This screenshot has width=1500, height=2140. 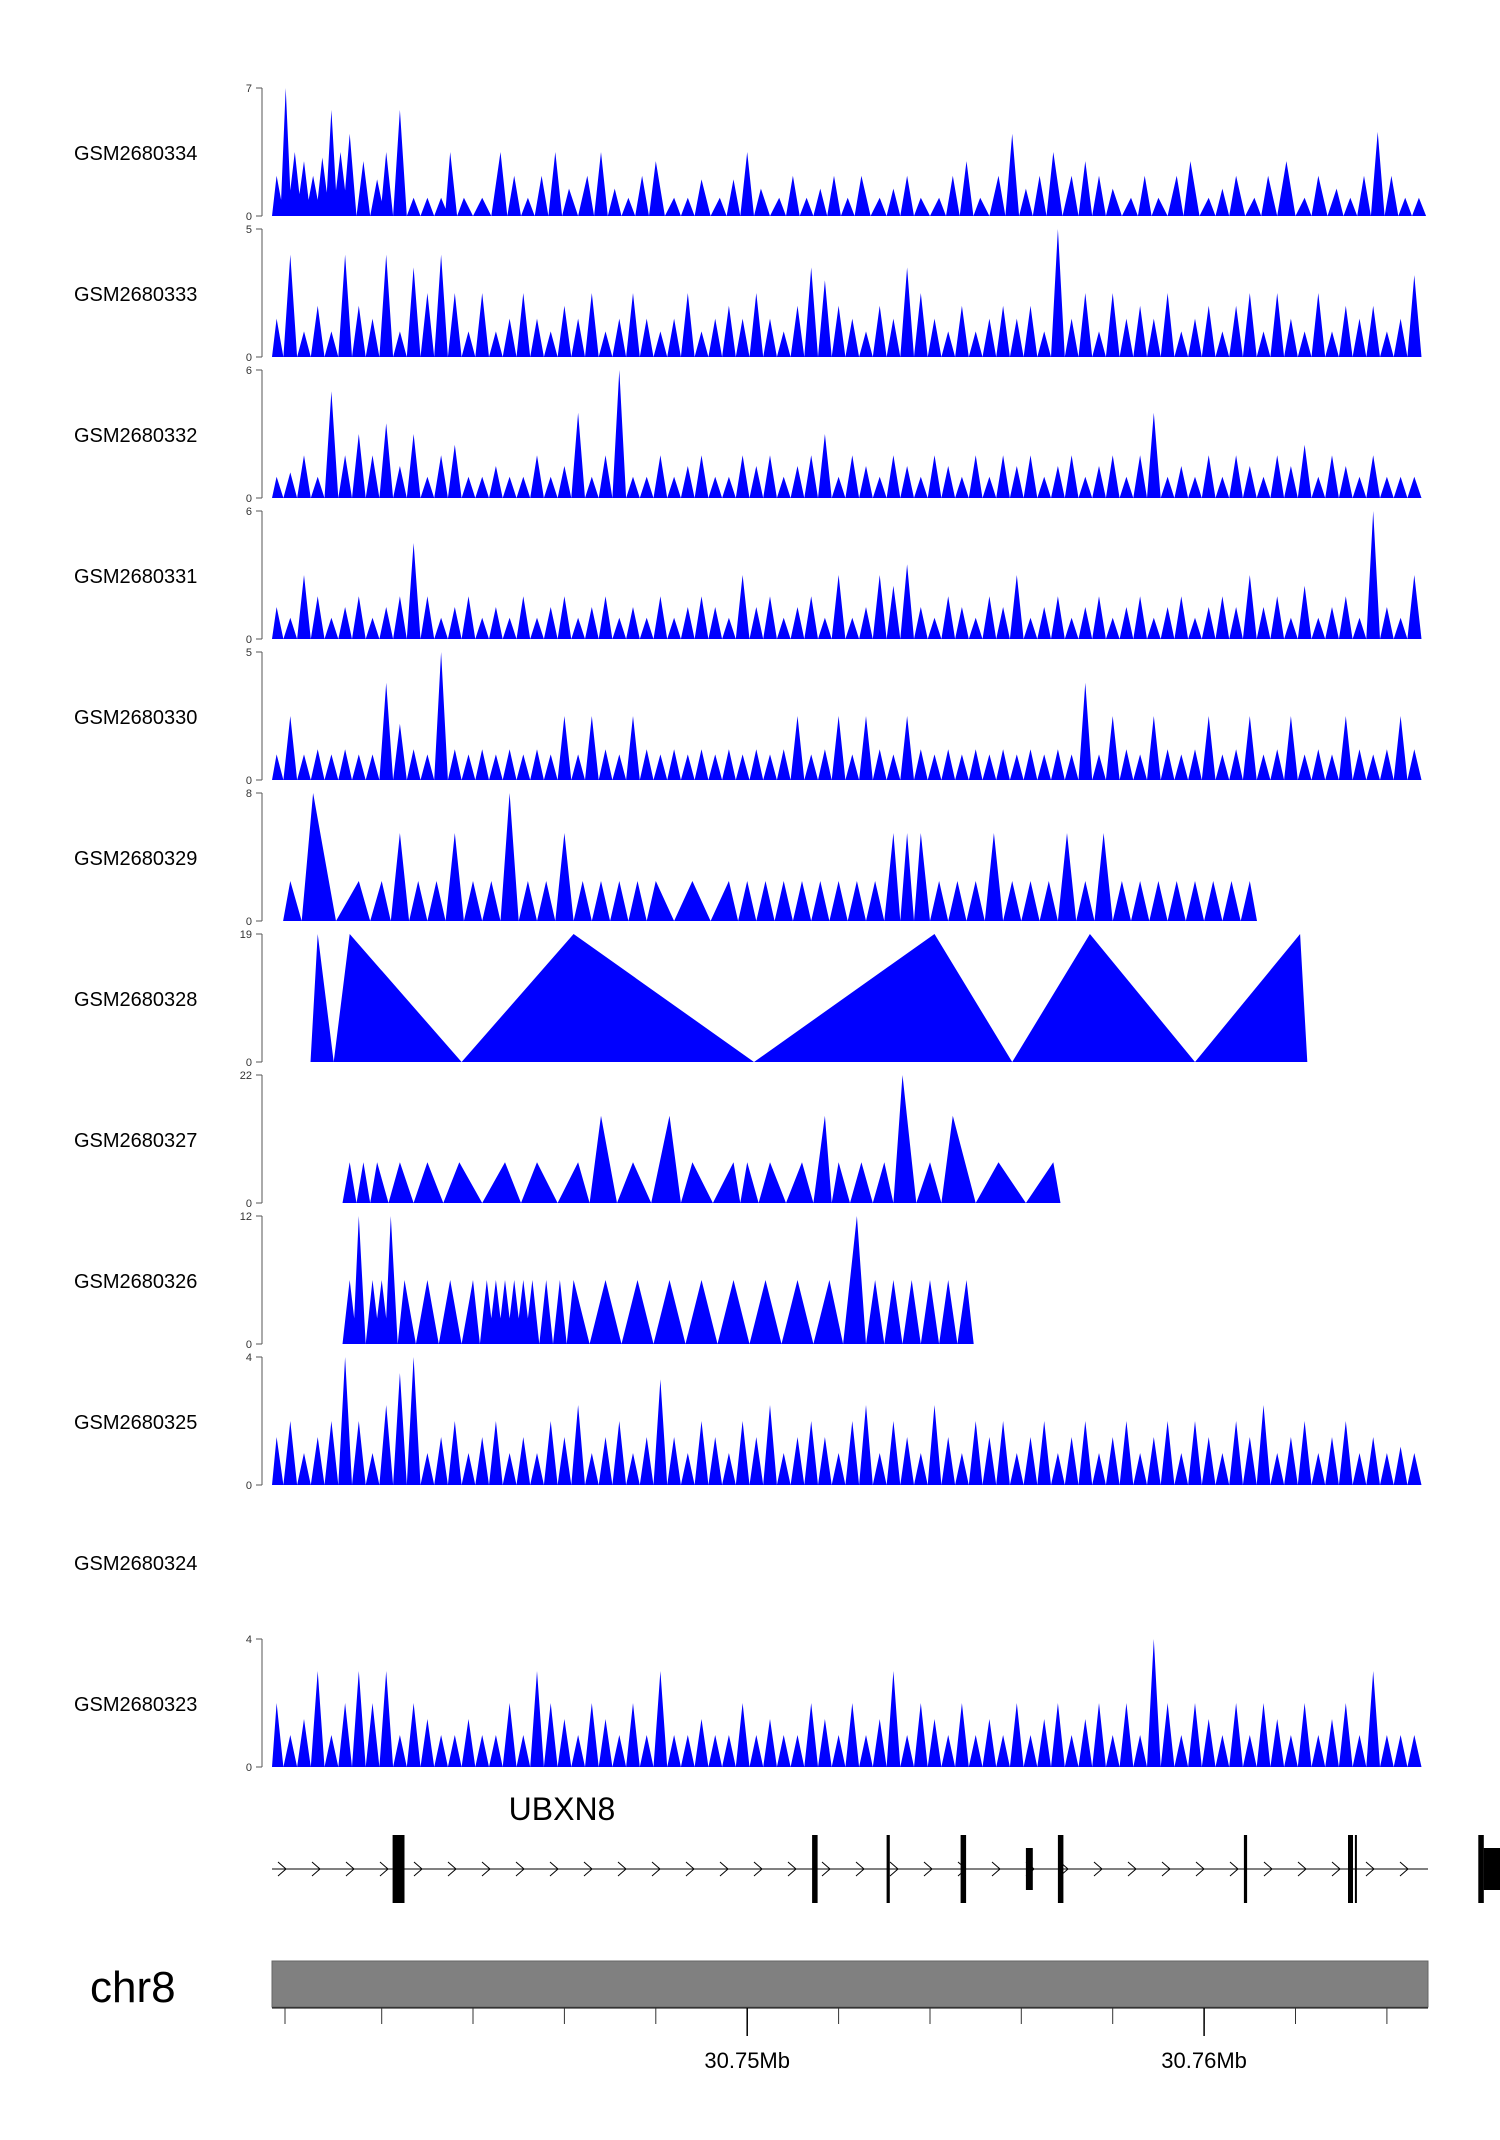 I want to click on track-label: GSM2680332, so click(x=135, y=436).